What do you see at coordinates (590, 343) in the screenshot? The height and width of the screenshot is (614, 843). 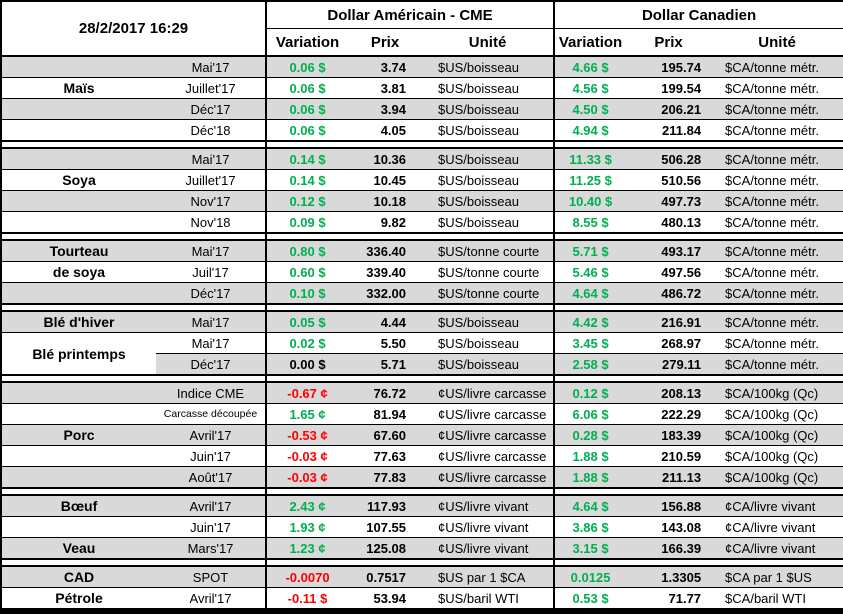 I see `cad-variation-cell: 3.45 $` at bounding box center [590, 343].